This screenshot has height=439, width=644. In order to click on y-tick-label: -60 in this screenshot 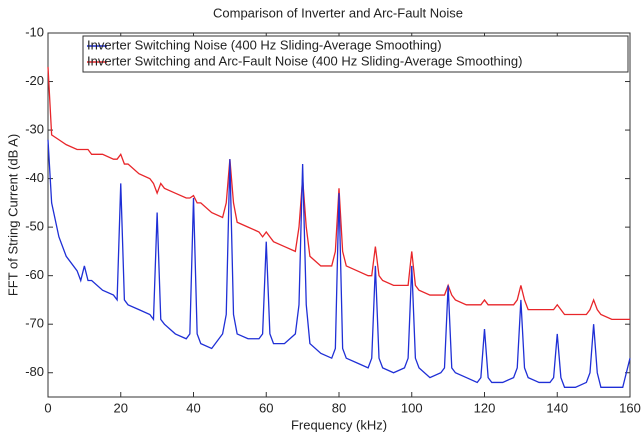, I will do `click(34, 274)`.